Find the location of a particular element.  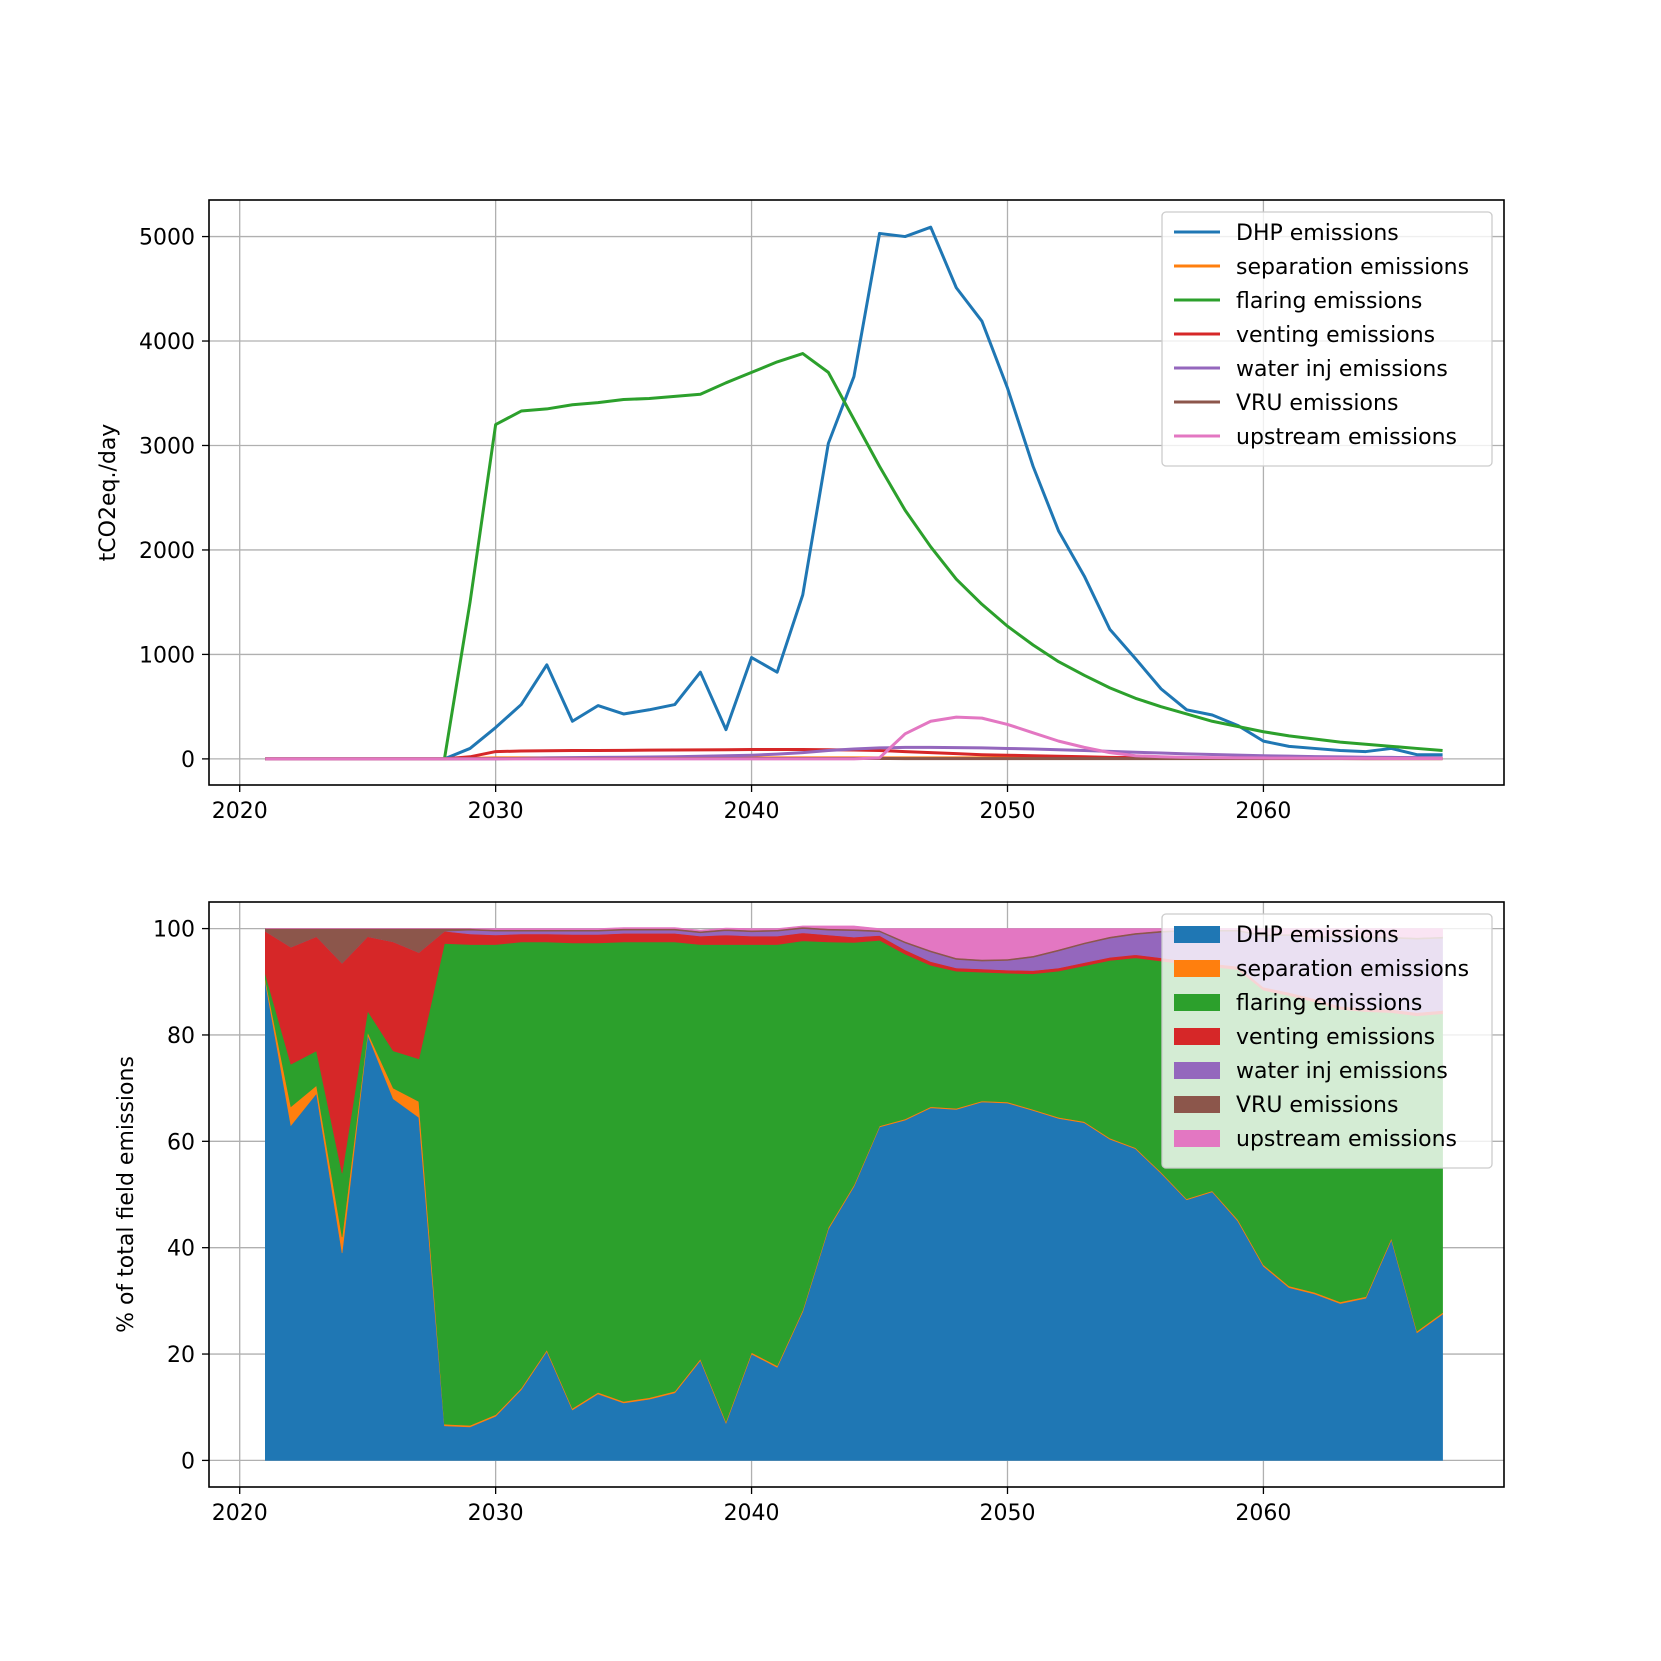

chart0-legend-label-dhp-emissions: DHP emissions is located at coordinates (1317, 233).